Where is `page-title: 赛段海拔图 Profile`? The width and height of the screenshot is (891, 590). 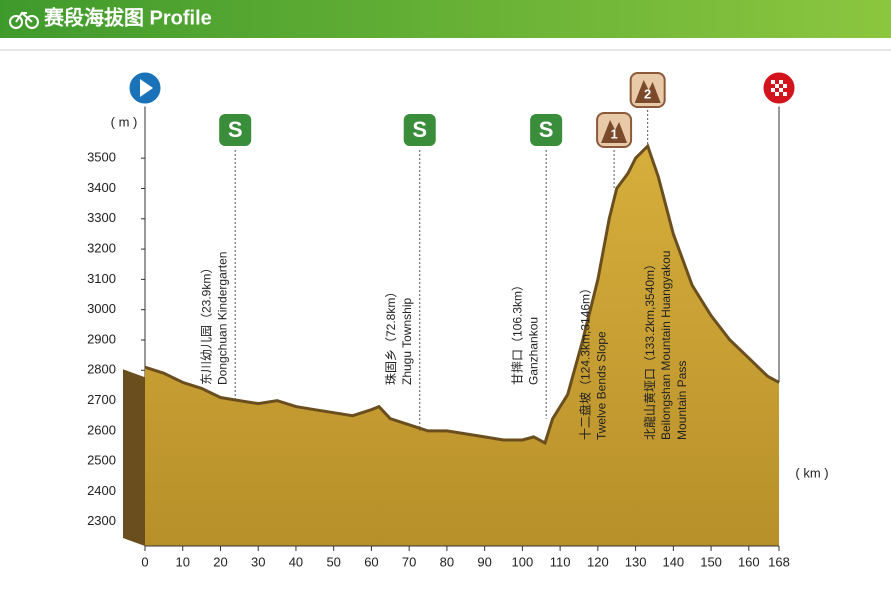
page-title: 赛段海拔图 Profile is located at coordinates (127, 17).